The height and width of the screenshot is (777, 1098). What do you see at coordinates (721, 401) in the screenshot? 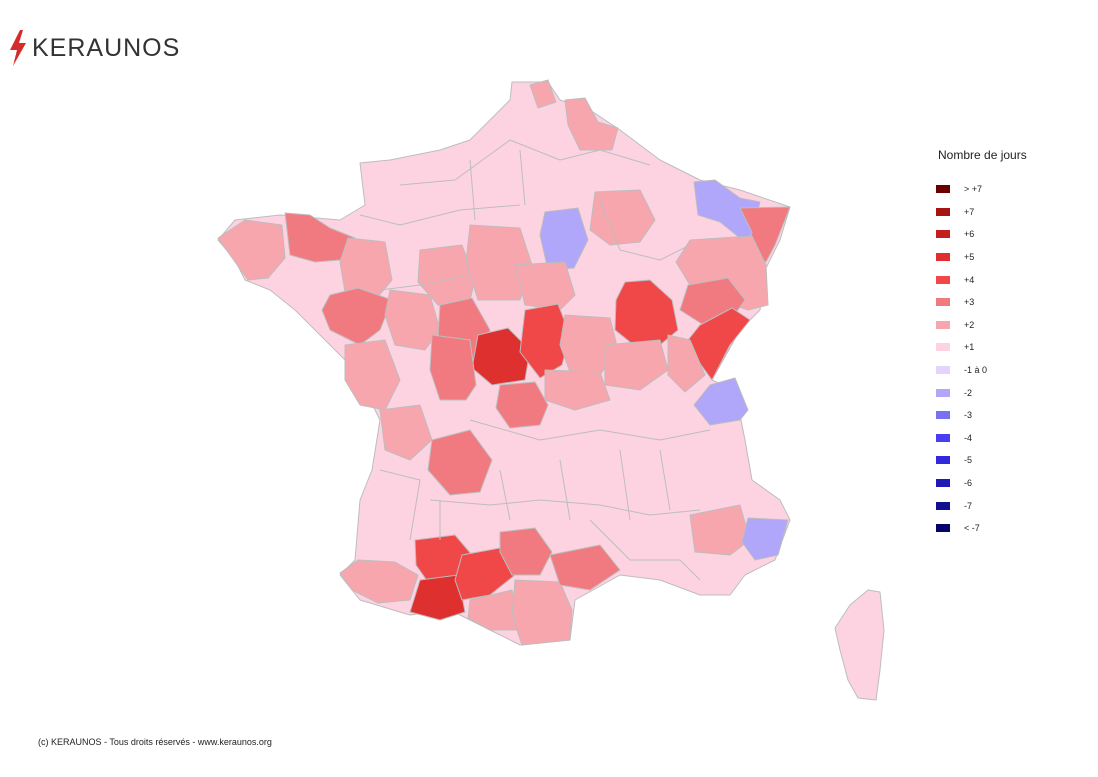
I see `dept-ain` at bounding box center [721, 401].